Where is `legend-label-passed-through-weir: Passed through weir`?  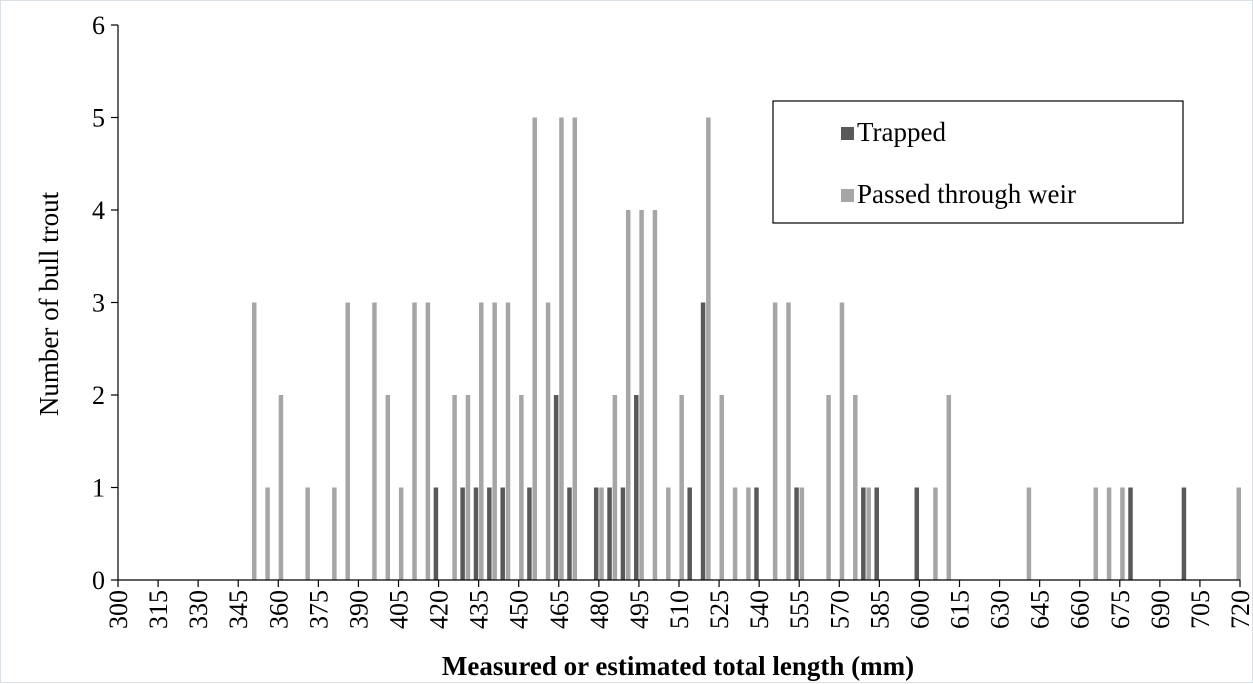
legend-label-passed-through-weir: Passed through weir is located at coordinates (966, 194).